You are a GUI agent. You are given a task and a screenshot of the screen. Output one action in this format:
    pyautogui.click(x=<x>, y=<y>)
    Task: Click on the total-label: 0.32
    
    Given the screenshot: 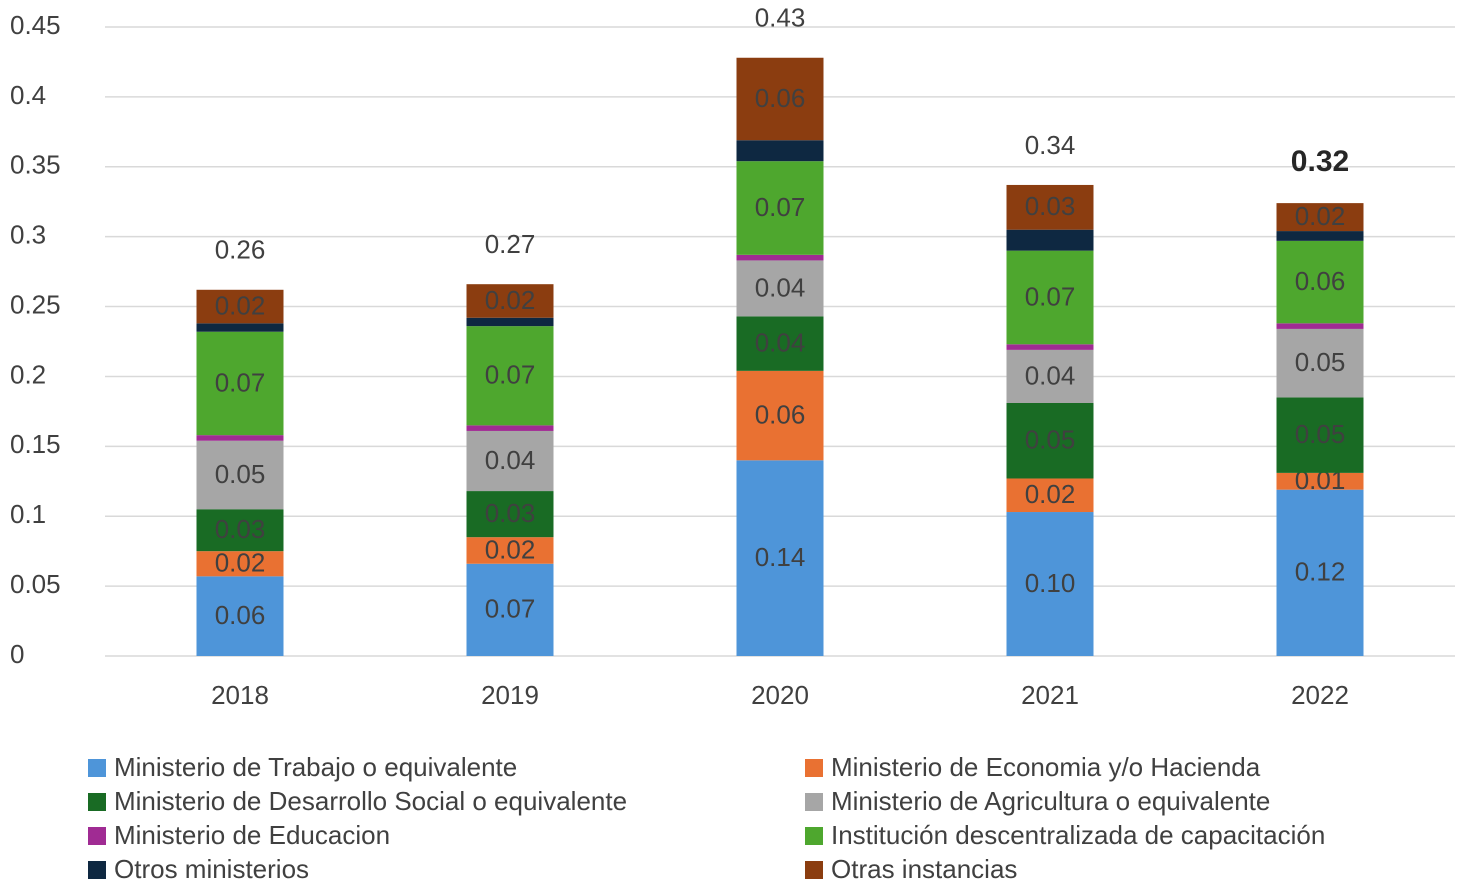 What is the action you would take?
    pyautogui.click(x=1320, y=161)
    